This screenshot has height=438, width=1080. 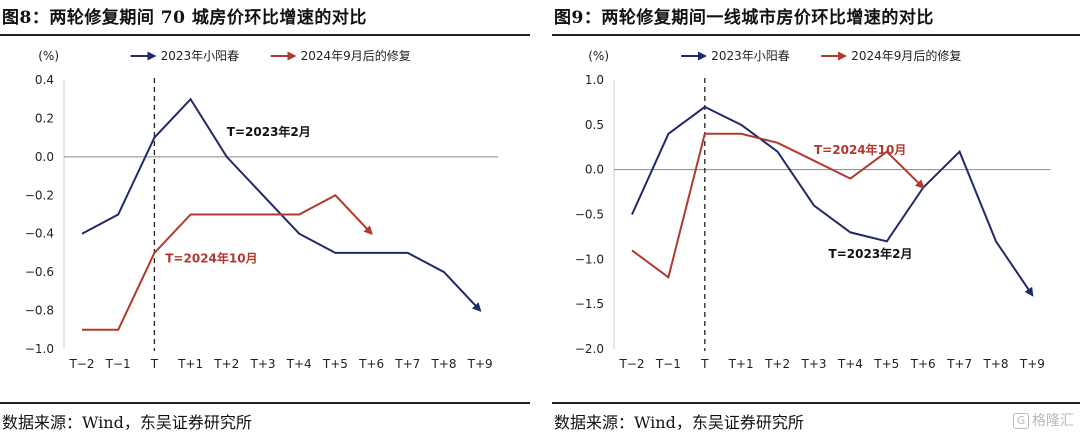 I want to click on y-tick-label: −1.5, so click(x=589, y=304).